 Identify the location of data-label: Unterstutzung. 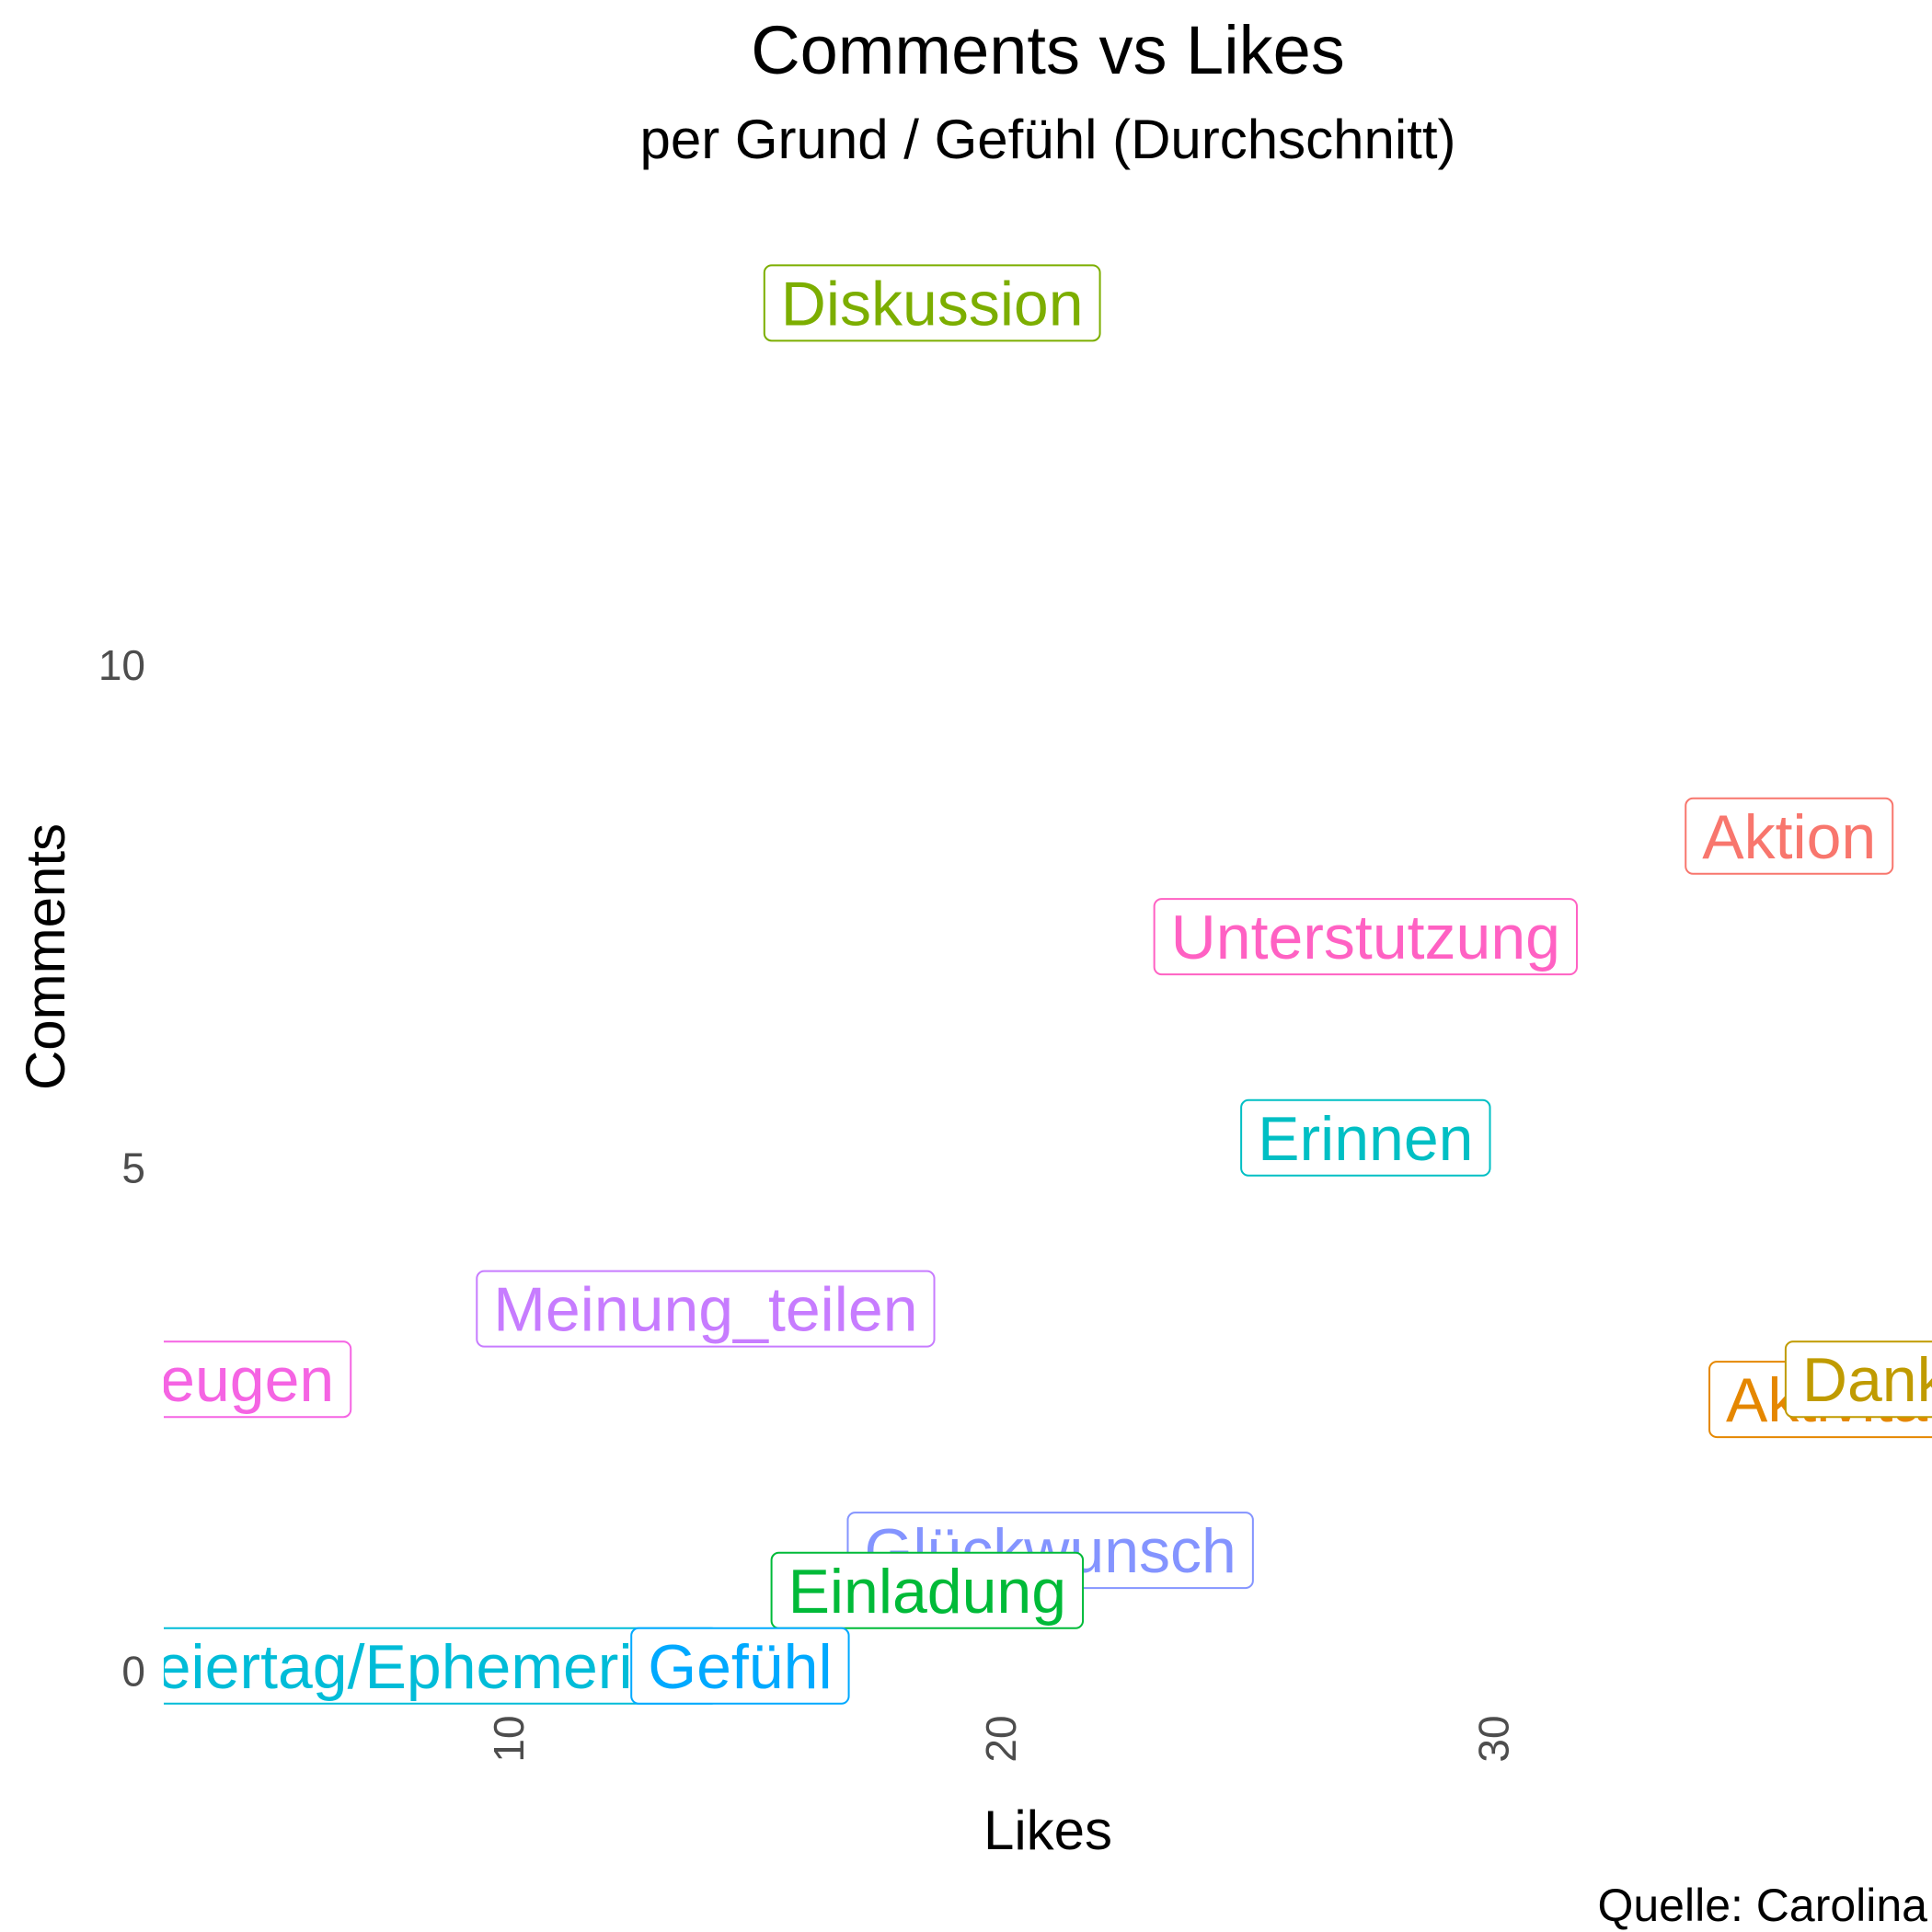
(1365, 937).